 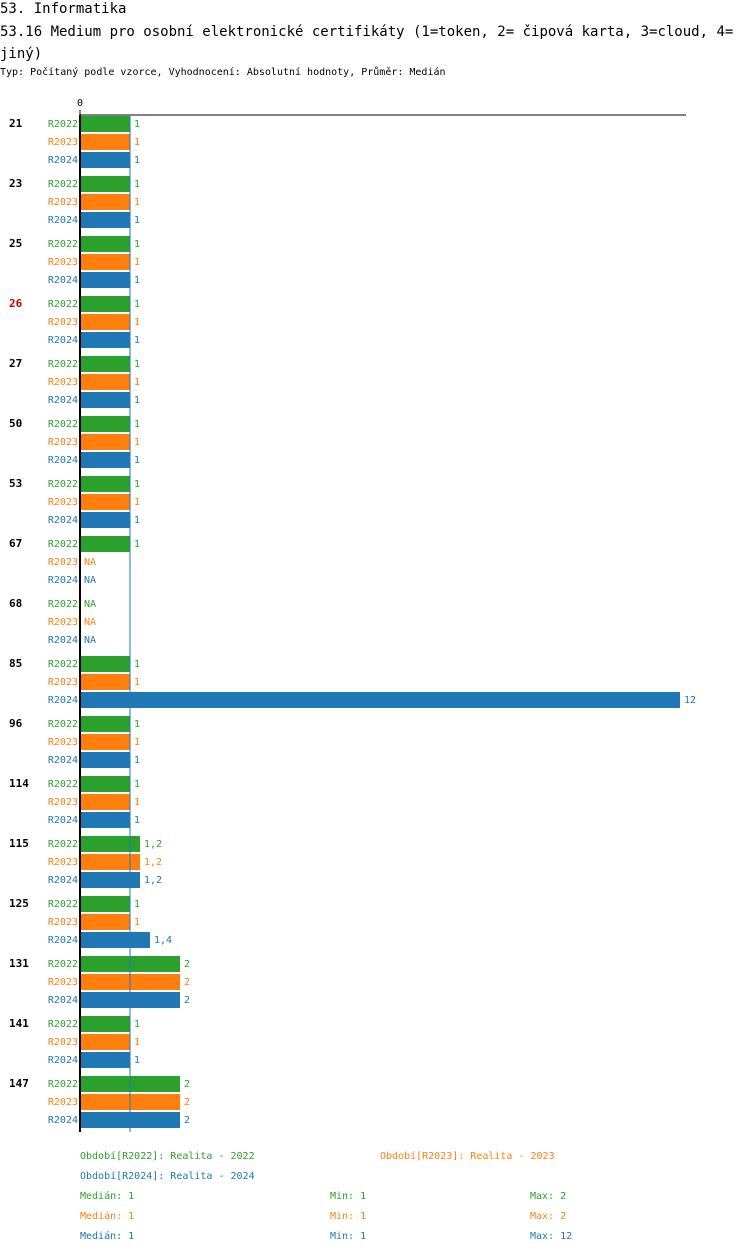 What do you see at coordinates (15, 423) in the screenshot?
I see `group-label: 50` at bounding box center [15, 423].